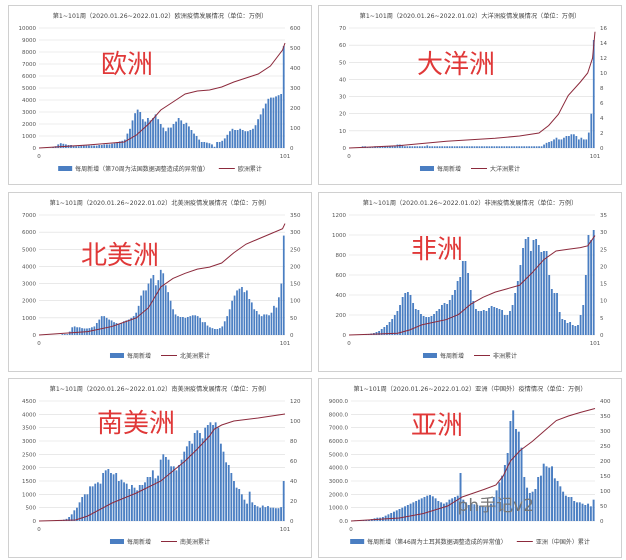  Describe the element at coordinates (29, 53) in the screenshot. I see `y-left-tick-label: 8000` at that location.